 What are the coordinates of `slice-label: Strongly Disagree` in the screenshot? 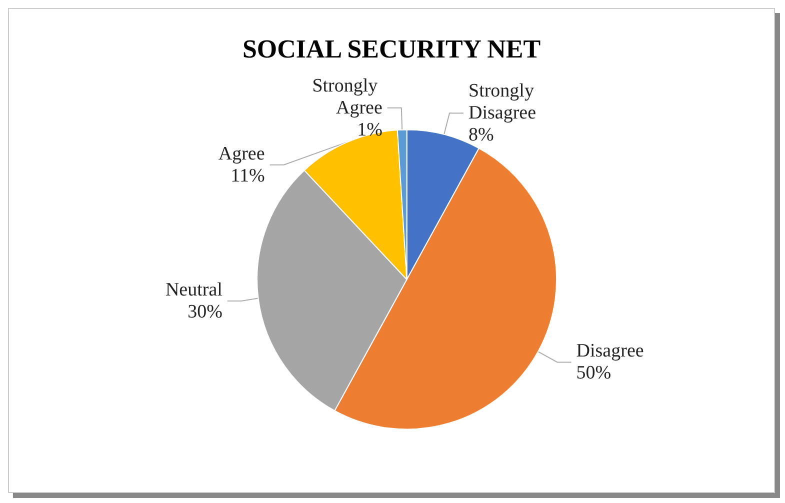 It's located at (503, 102).